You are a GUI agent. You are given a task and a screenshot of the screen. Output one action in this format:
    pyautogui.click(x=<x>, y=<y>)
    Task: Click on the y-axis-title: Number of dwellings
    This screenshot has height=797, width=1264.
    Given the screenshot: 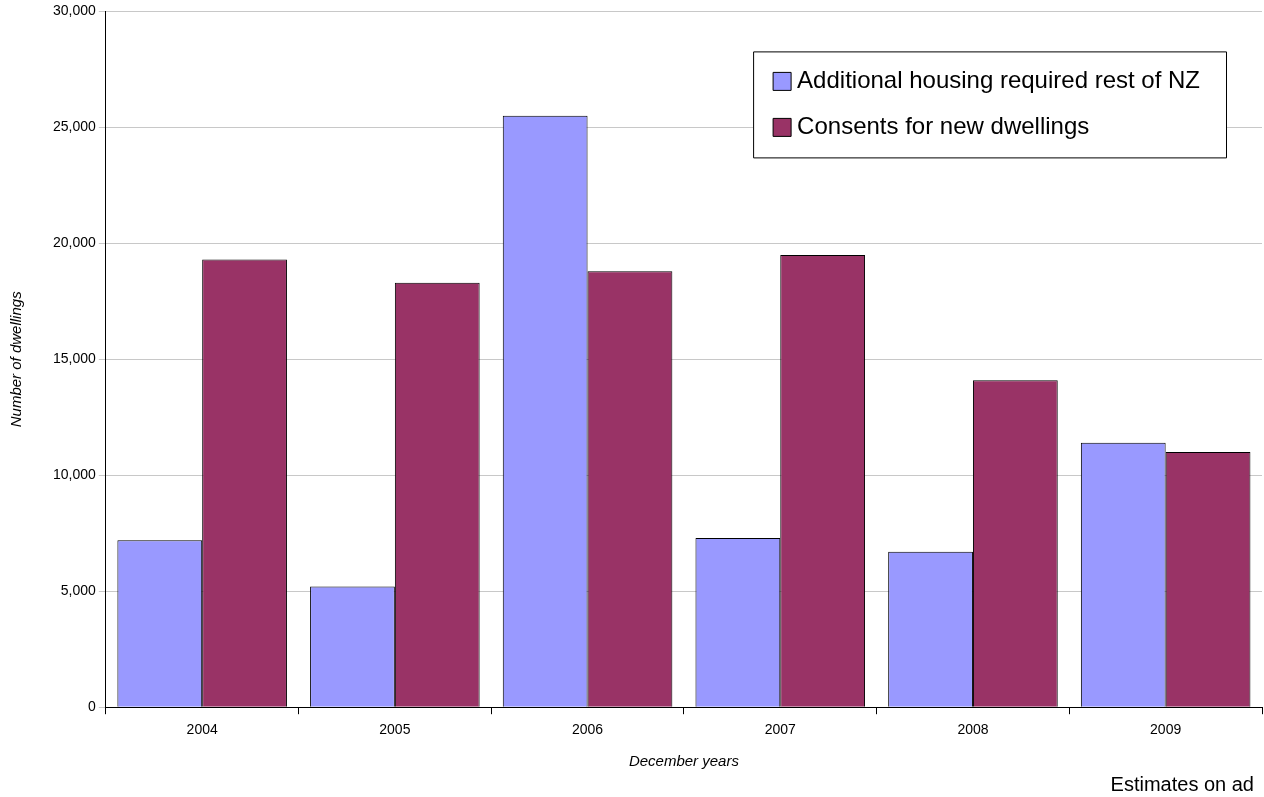 What is the action you would take?
    pyautogui.click(x=16, y=359)
    